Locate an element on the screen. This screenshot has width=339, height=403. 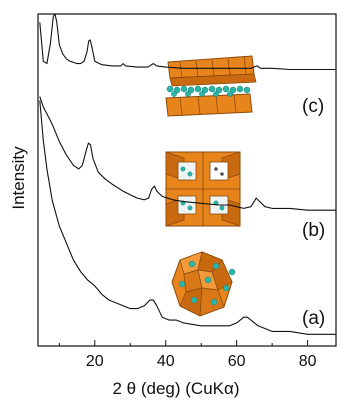
layered-structure-icon is located at coordinates (211, 86).